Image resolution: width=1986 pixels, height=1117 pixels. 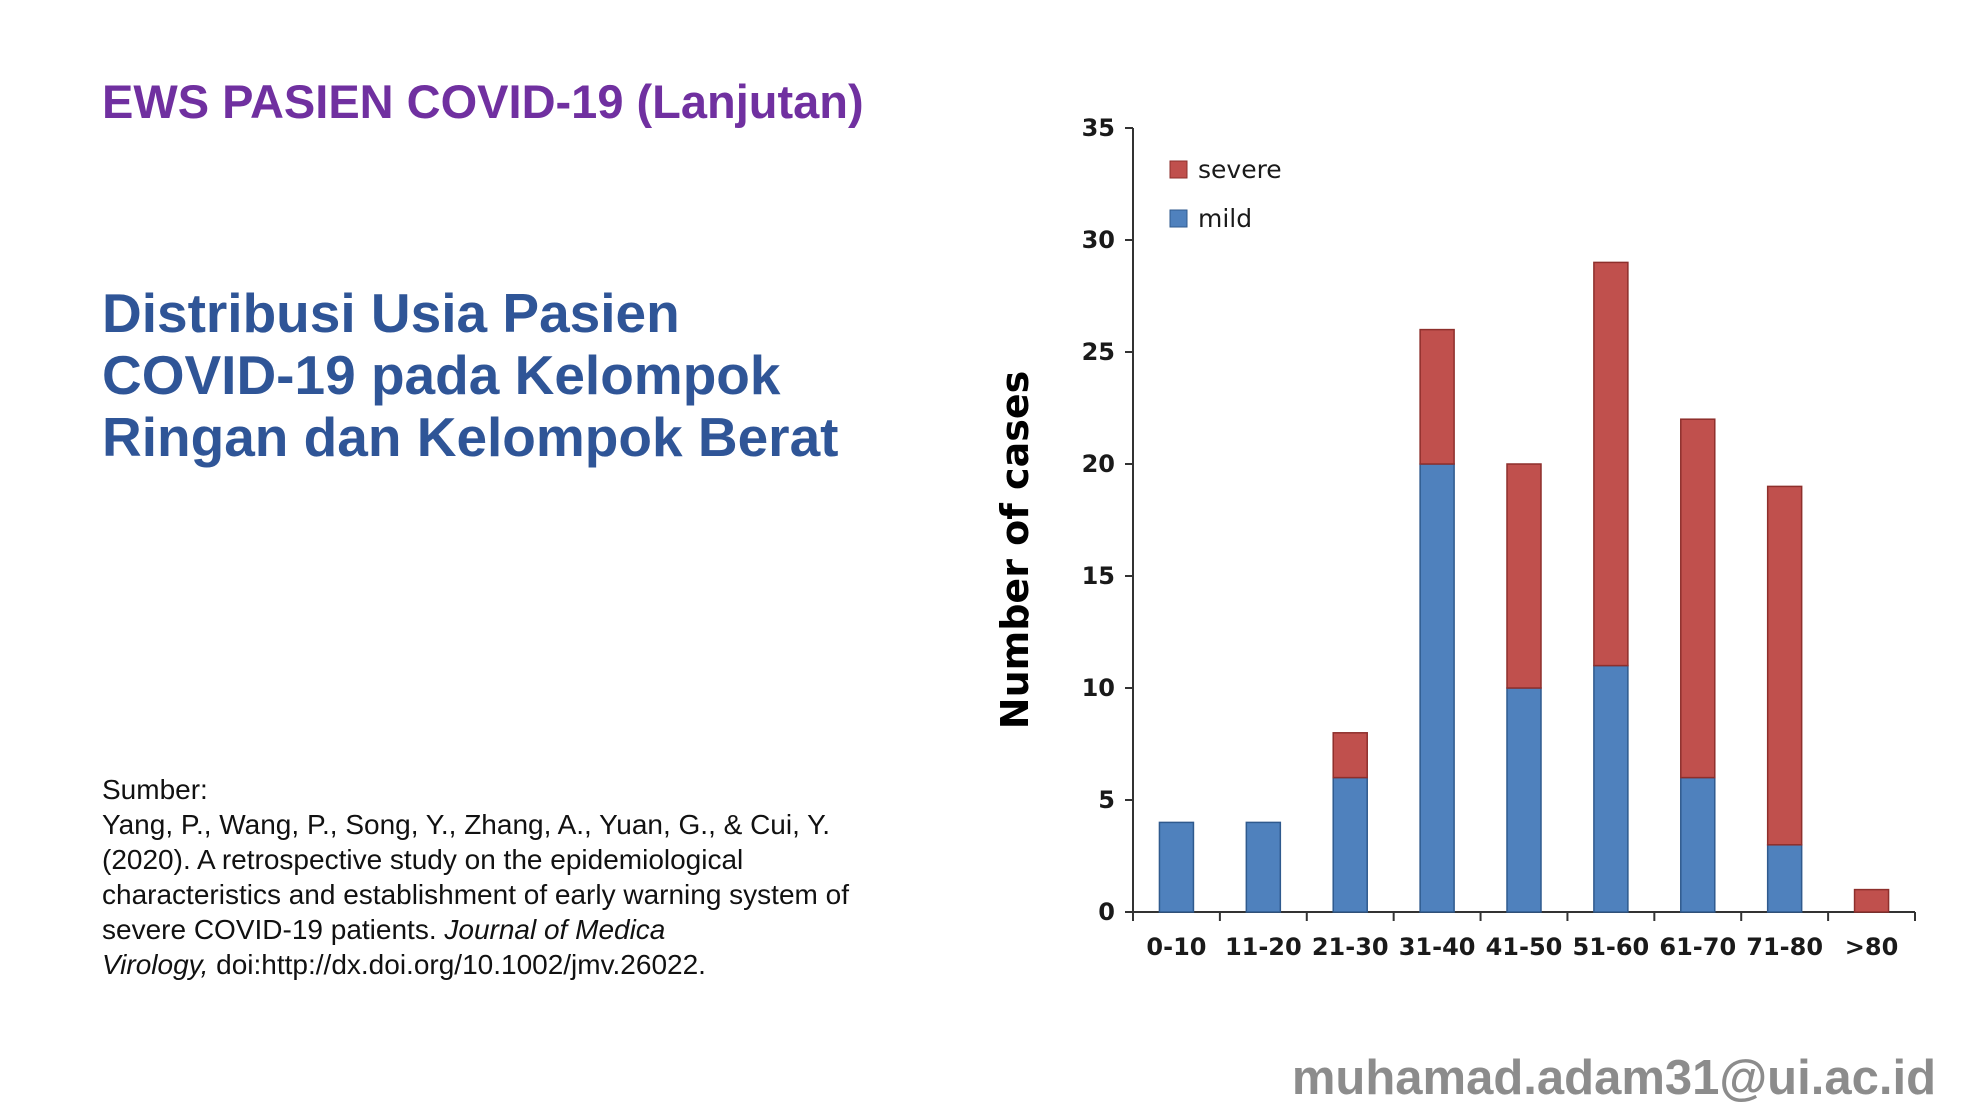 What do you see at coordinates (1098, 128) in the screenshot?
I see `y-tick-label: 35` at bounding box center [1098, 128].